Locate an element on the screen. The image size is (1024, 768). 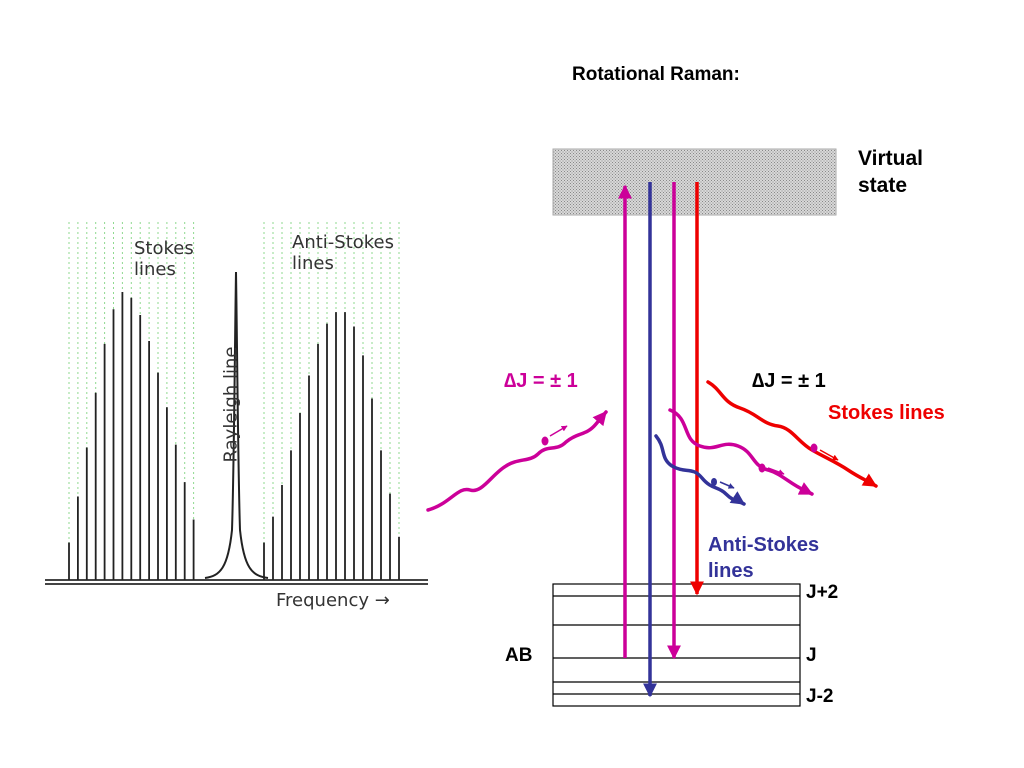
spectrum-lines is located at coordinates (234, 436).